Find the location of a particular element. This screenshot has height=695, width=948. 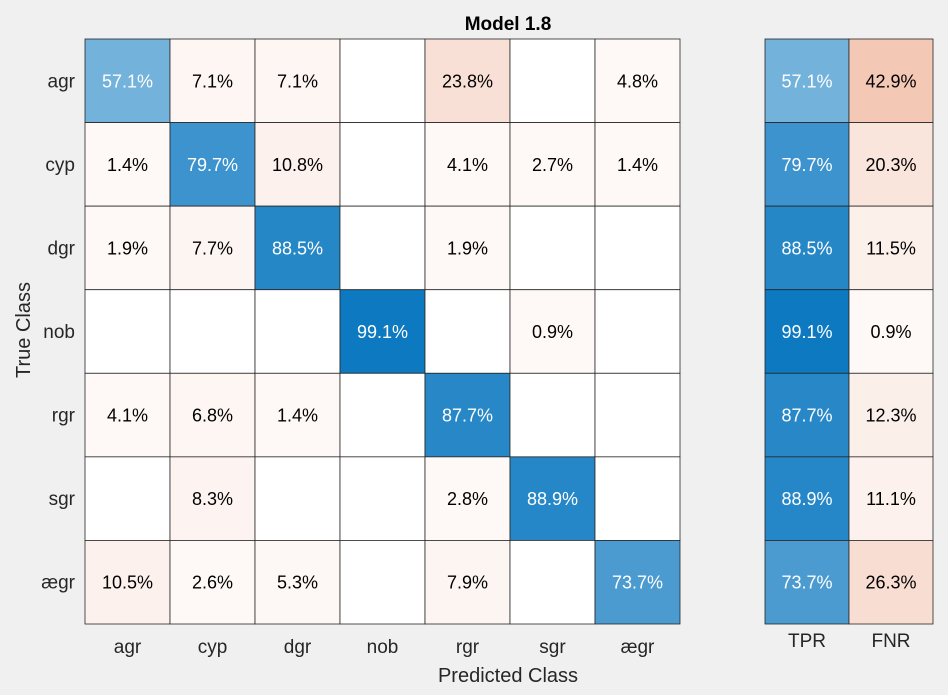

matrix-cell-6-6-value: 73.7% is located at coordinates (637, 583).